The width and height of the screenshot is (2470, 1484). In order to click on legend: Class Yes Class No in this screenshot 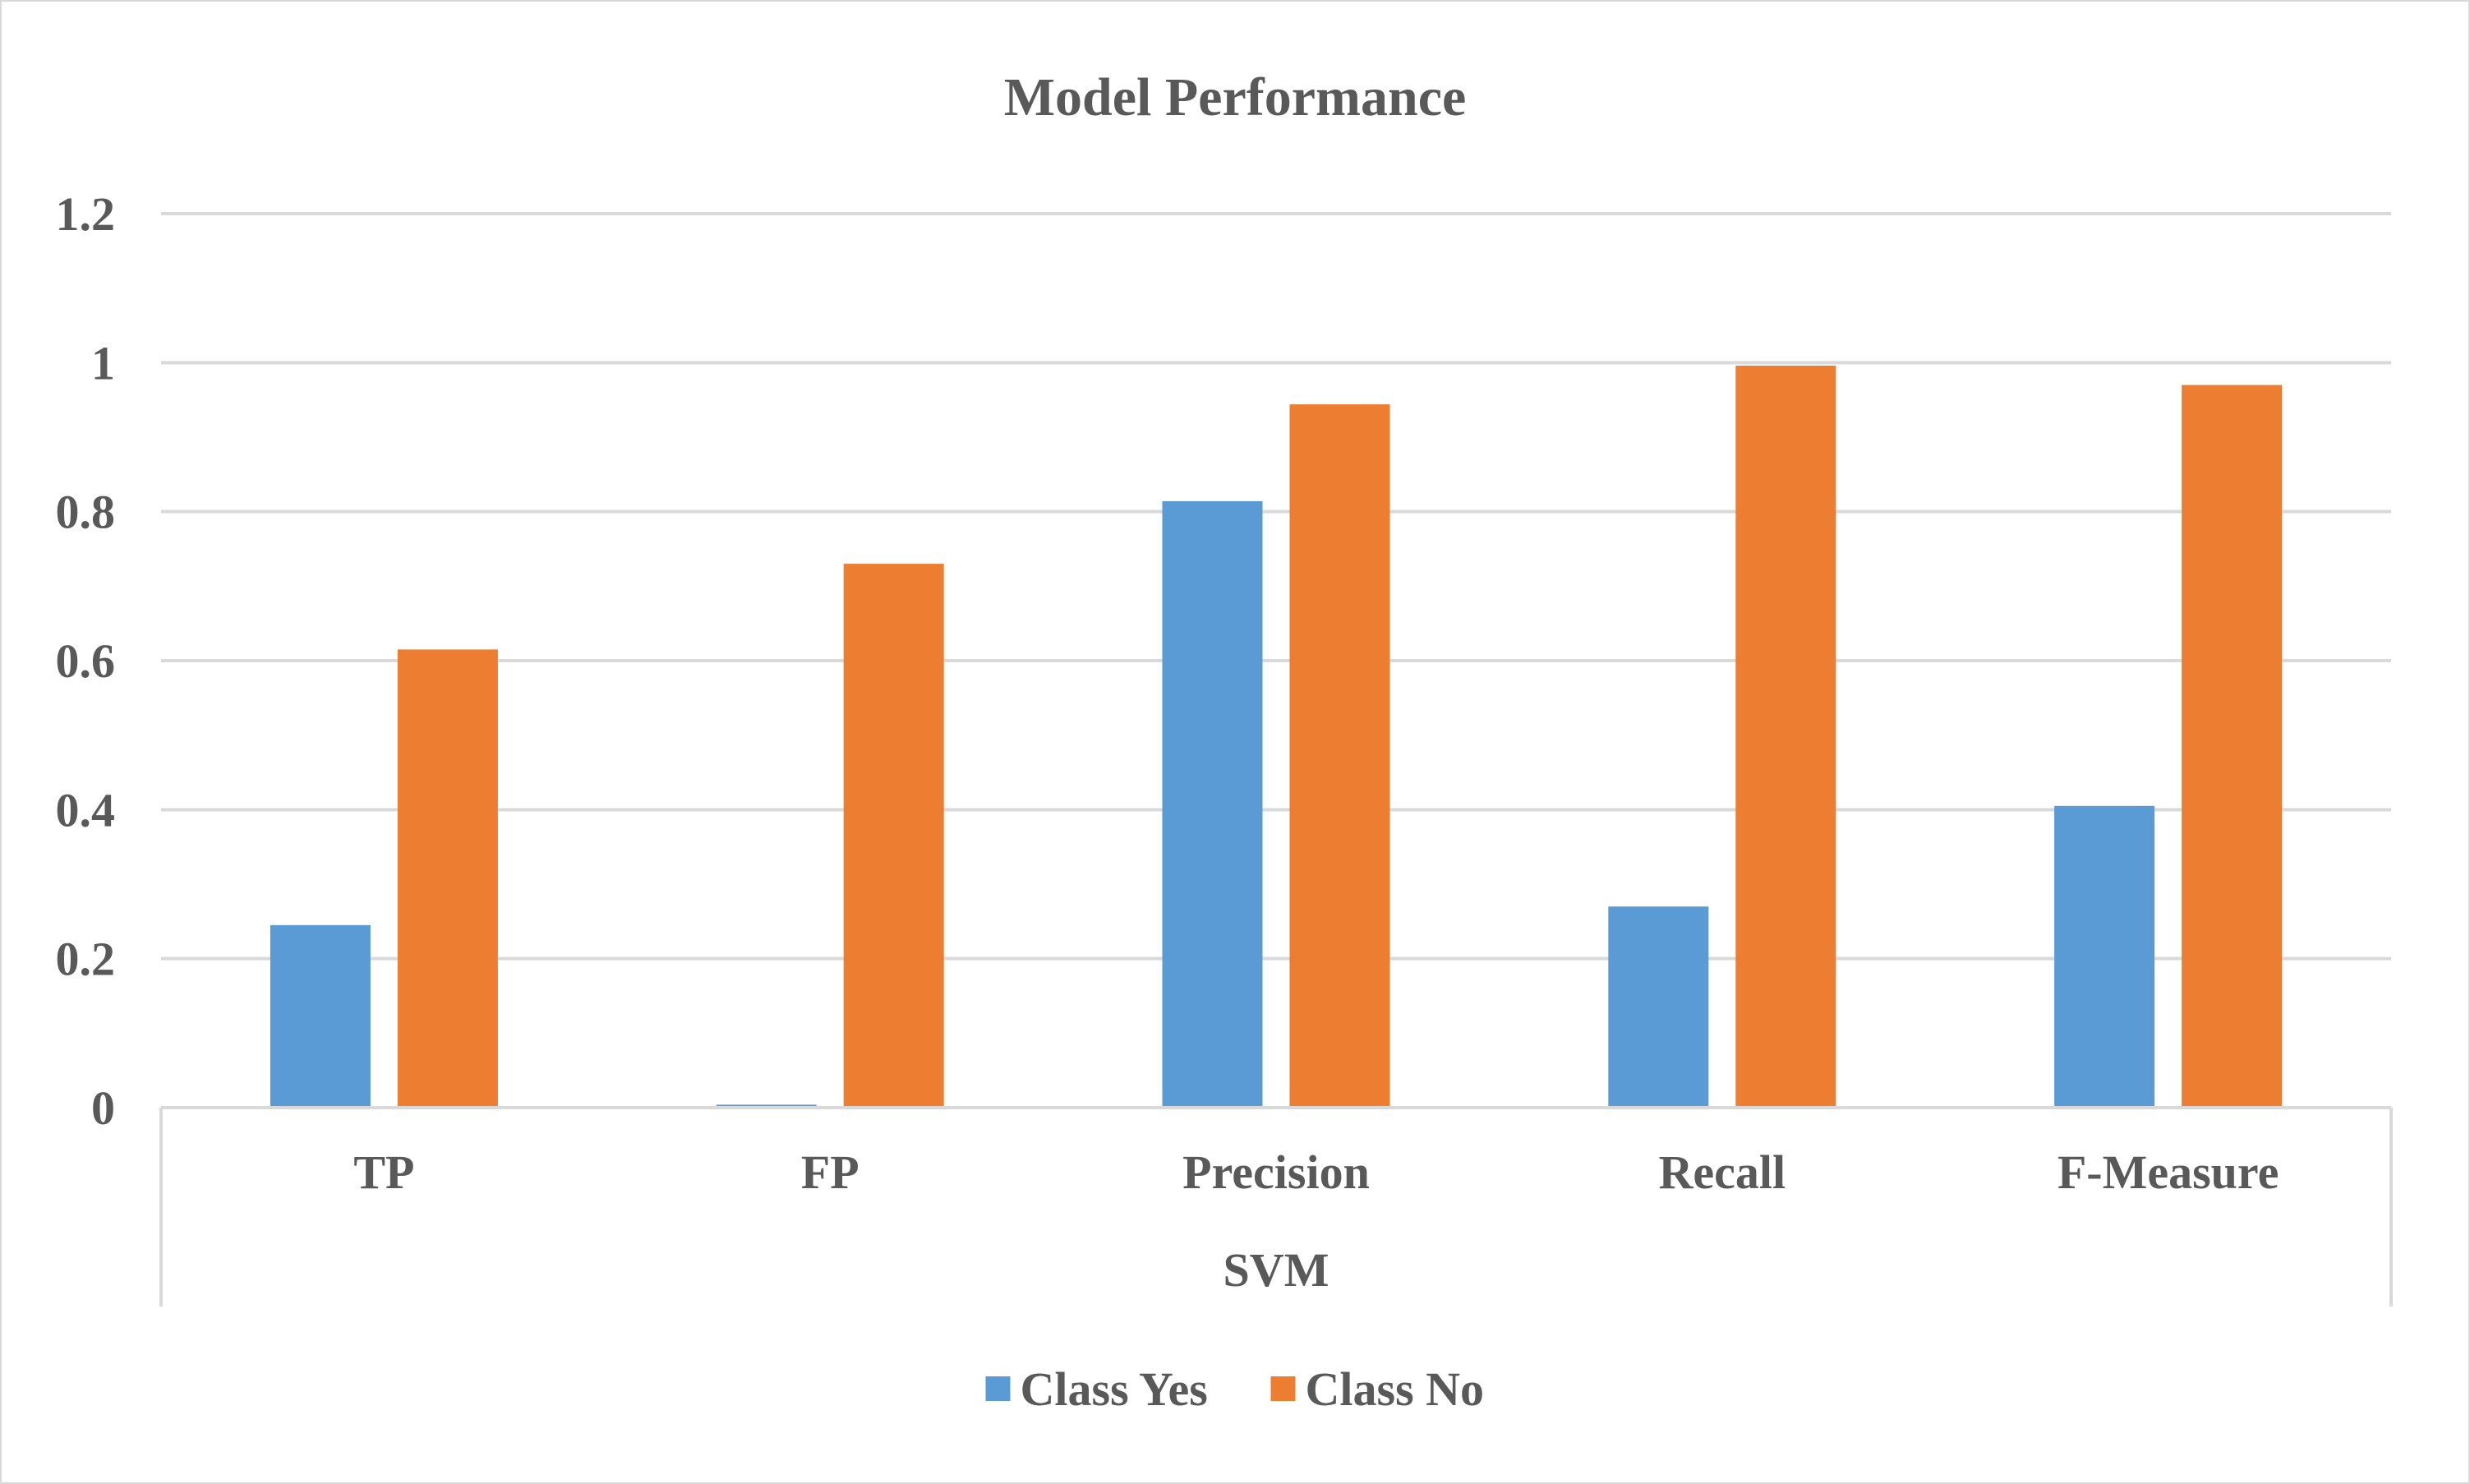, I will do `click(1235, 1389)`.